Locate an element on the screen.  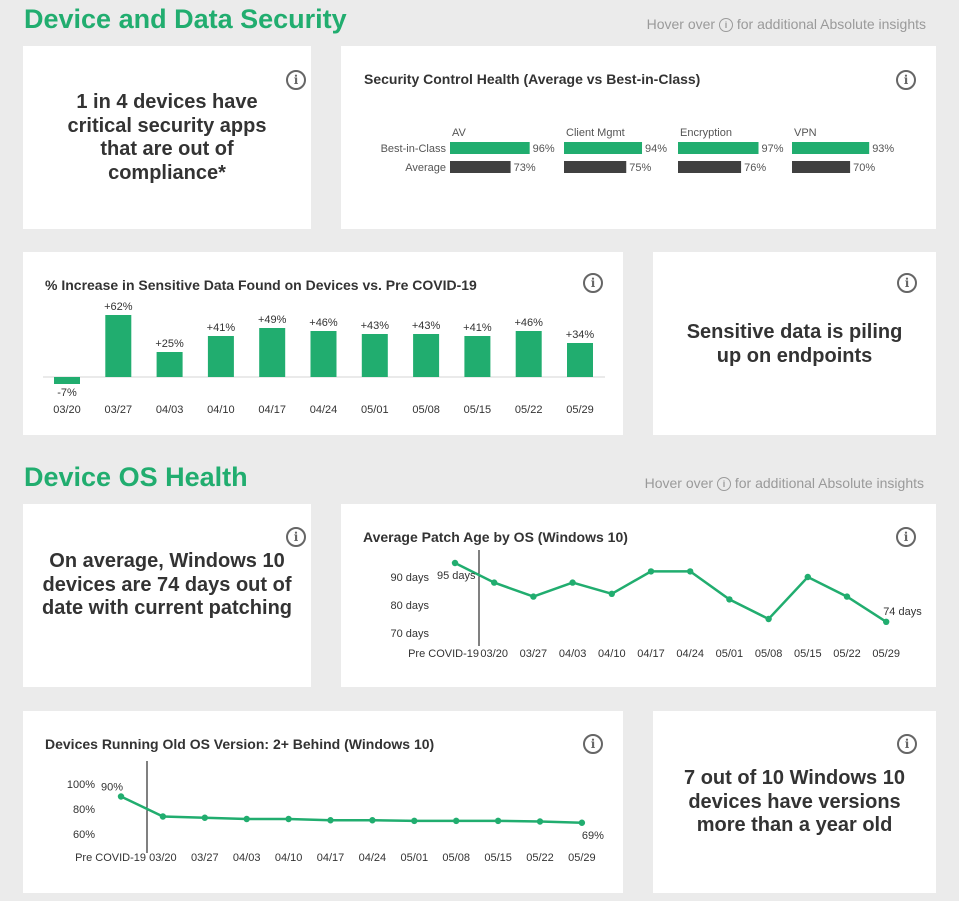
point-data-label: 74 days is located at coordinates (902, 612).